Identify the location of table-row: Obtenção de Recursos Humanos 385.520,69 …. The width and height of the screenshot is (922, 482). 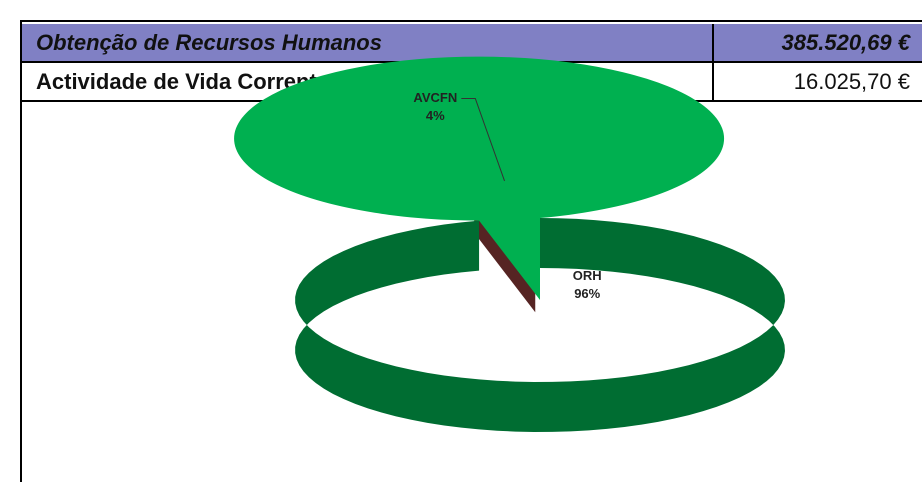
(472, 43).